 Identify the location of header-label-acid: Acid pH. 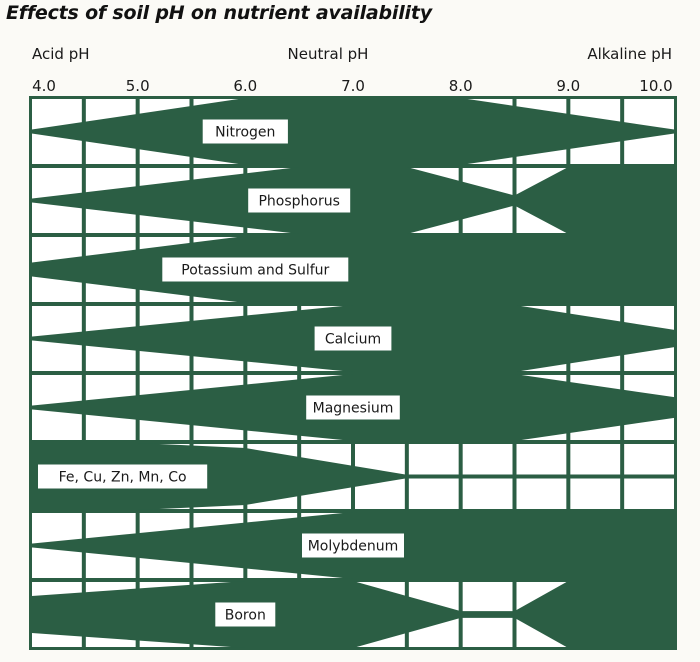
(61, 54).